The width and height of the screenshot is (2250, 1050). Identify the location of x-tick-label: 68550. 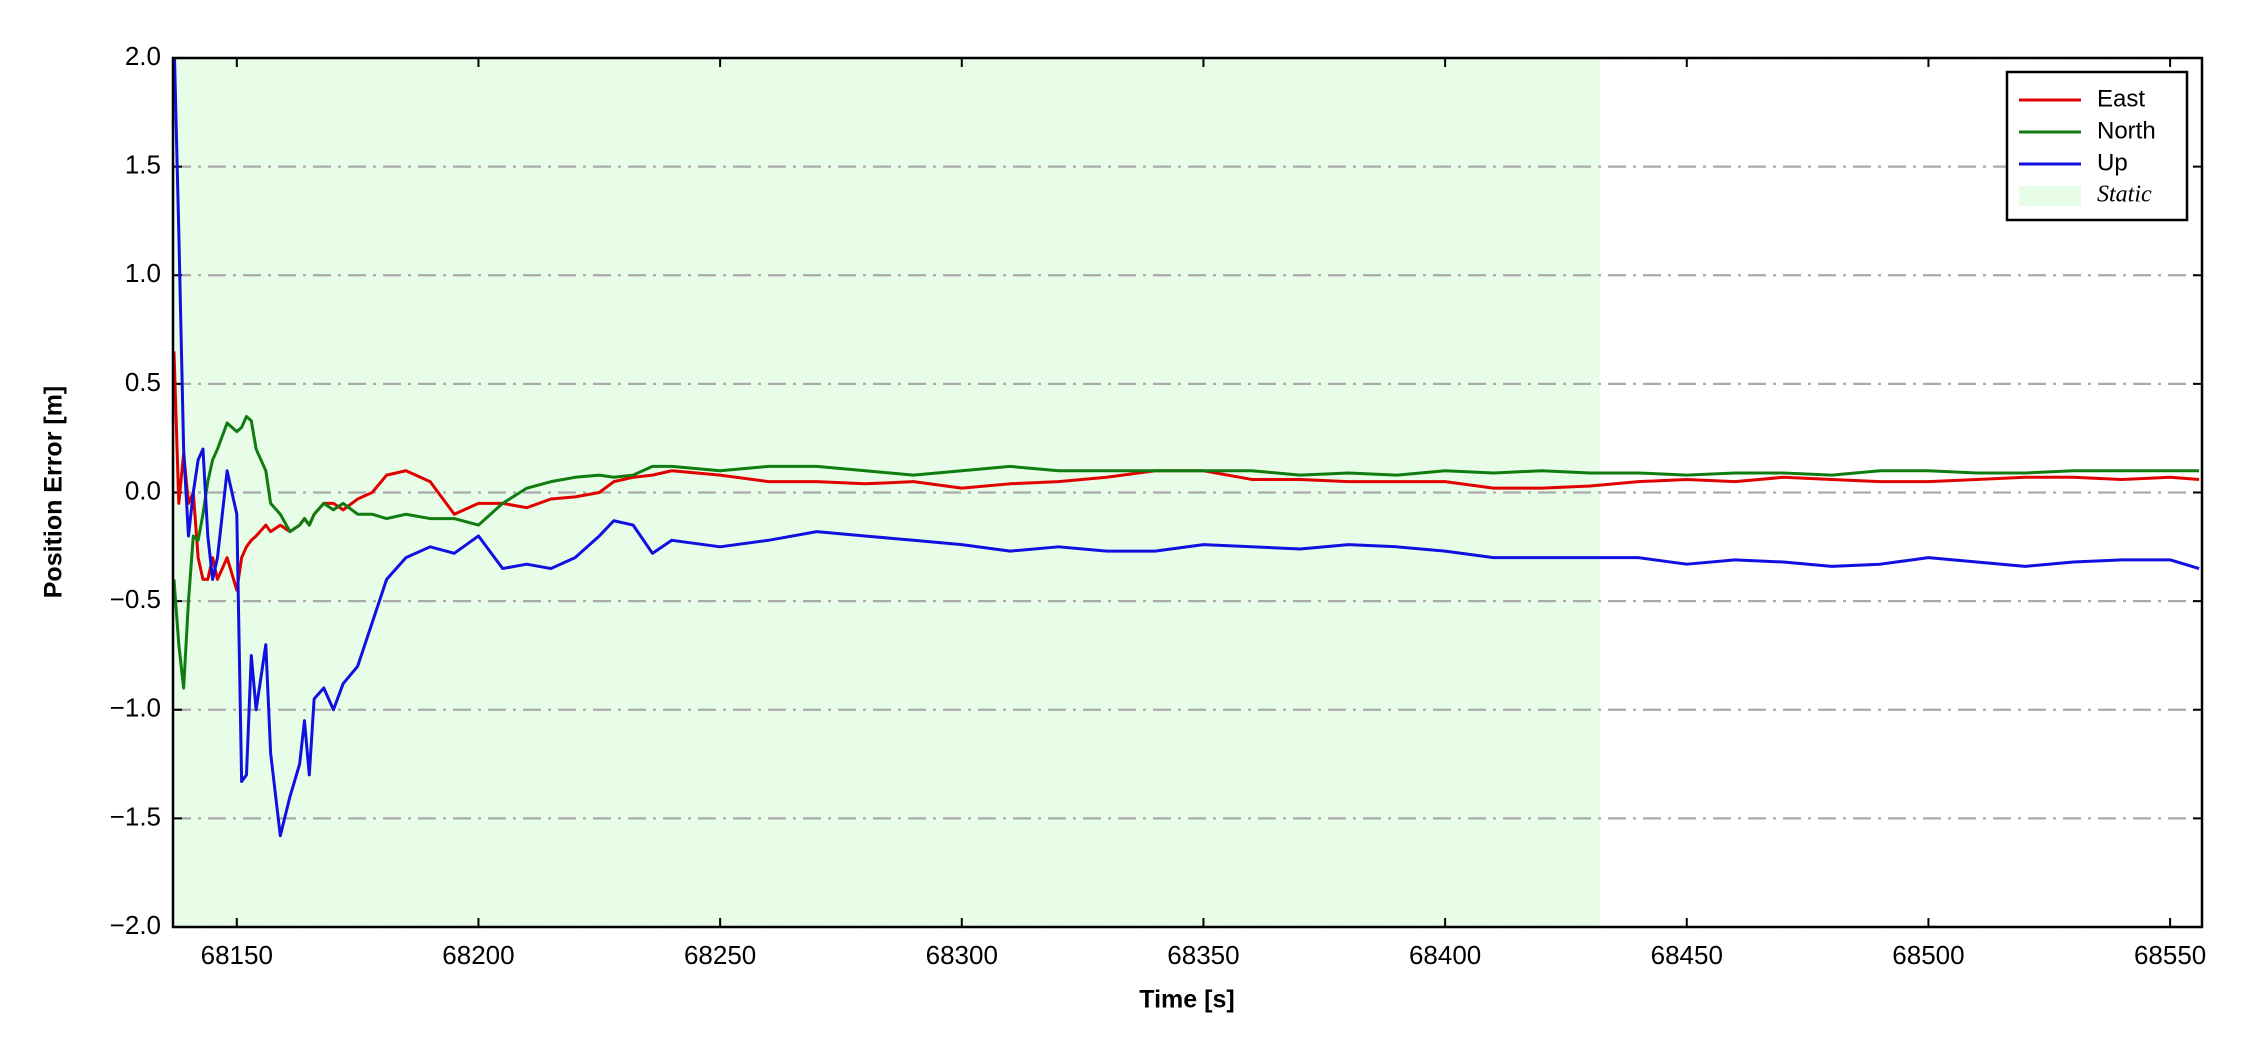
(2170, 955).